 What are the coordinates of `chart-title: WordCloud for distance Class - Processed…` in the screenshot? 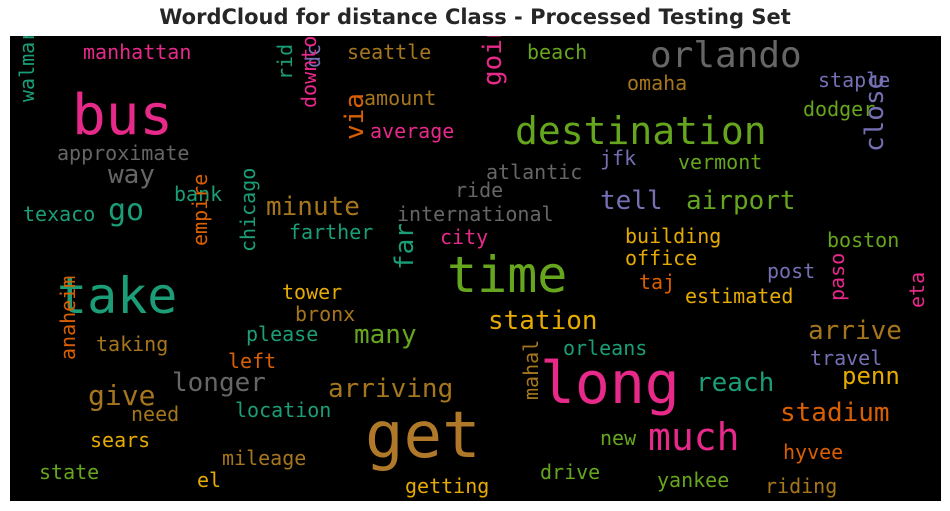 It's located at (475, 17).